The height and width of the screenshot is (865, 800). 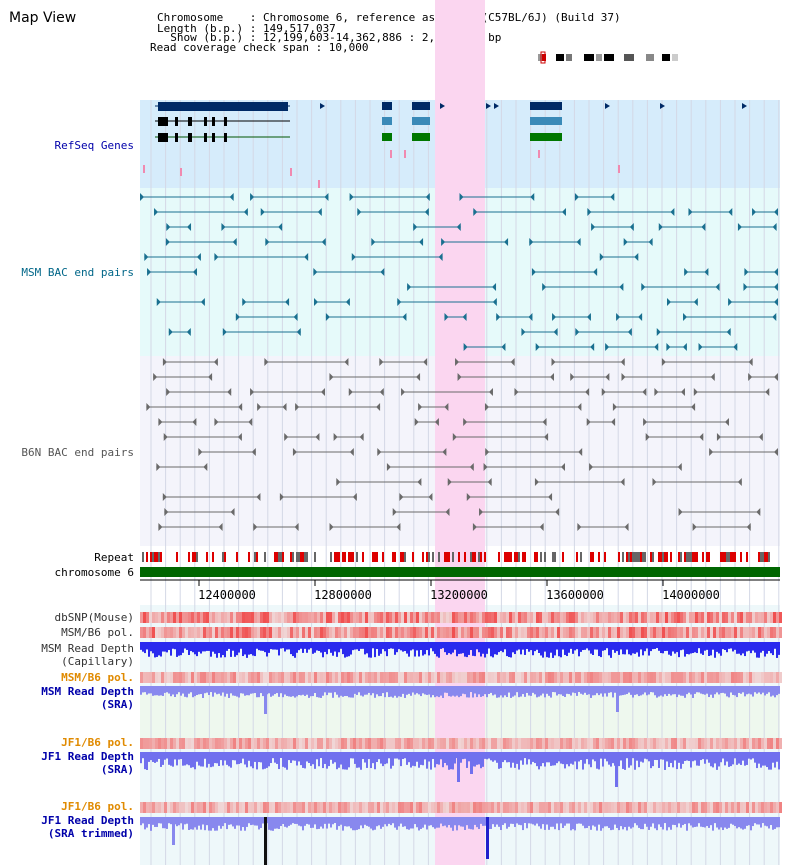 I want to click on label-jf1-trim: JF1 Read Depth, so click(x=87, y=820).